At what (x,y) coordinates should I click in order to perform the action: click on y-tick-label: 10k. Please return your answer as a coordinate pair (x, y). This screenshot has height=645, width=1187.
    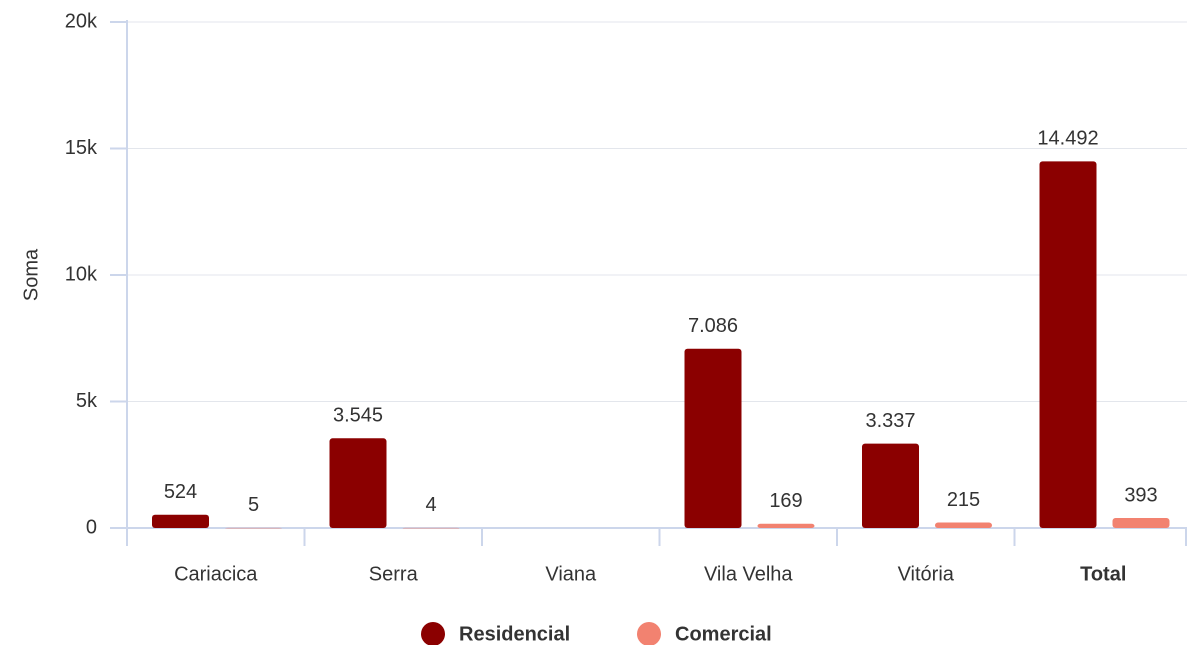
    Looking at the image, I should click on (81, 274).